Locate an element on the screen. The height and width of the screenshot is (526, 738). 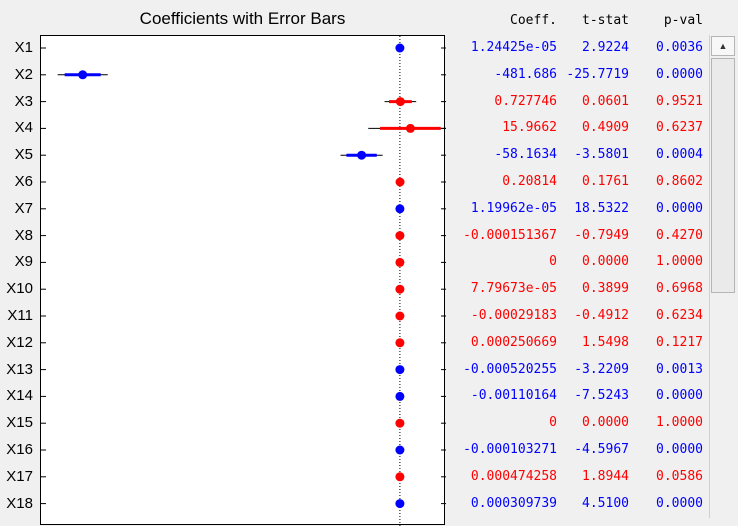
table-row: 0.000250669 1.5498 0.1217 is located at coordinates (578, 343).